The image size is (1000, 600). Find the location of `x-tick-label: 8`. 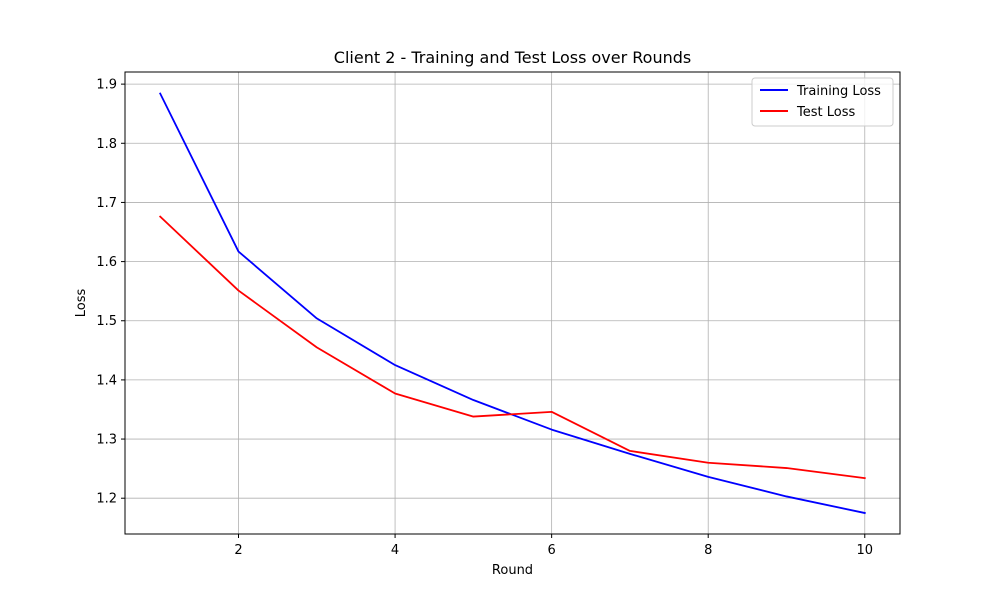

x-tick-label: 8 is located at coordinates (708, 550).